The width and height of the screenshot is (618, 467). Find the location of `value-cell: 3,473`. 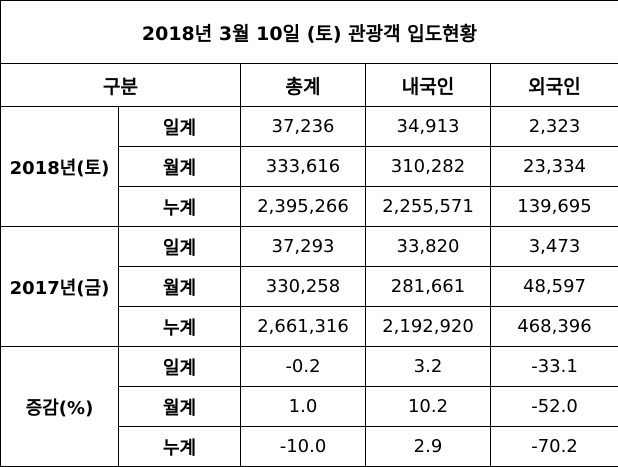

value-cell: 3,473 is located at coordinates (554, 247).